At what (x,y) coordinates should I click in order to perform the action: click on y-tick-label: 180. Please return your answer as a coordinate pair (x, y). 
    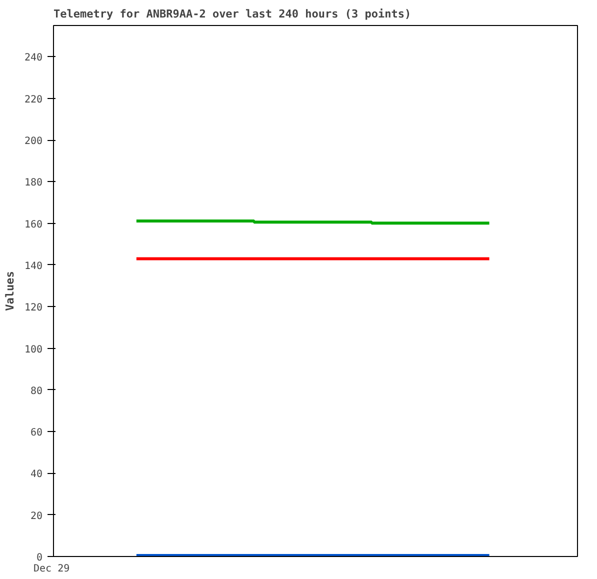
    Looking at the image, I should click on (33, 183).